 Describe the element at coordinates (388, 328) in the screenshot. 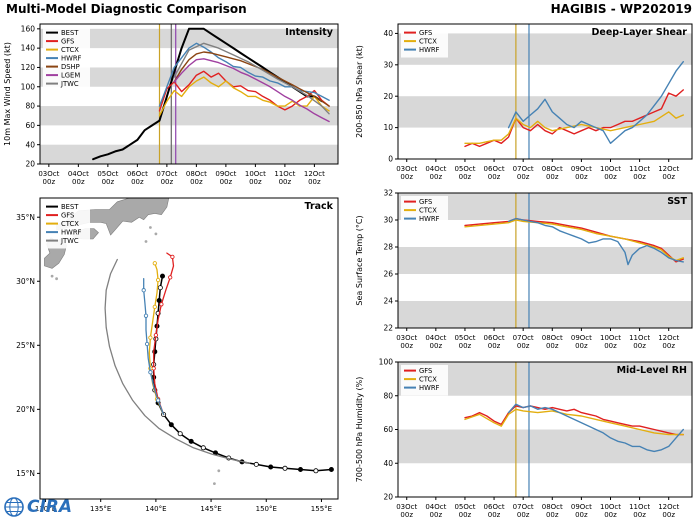

I see `svg-text: 22` at that location.